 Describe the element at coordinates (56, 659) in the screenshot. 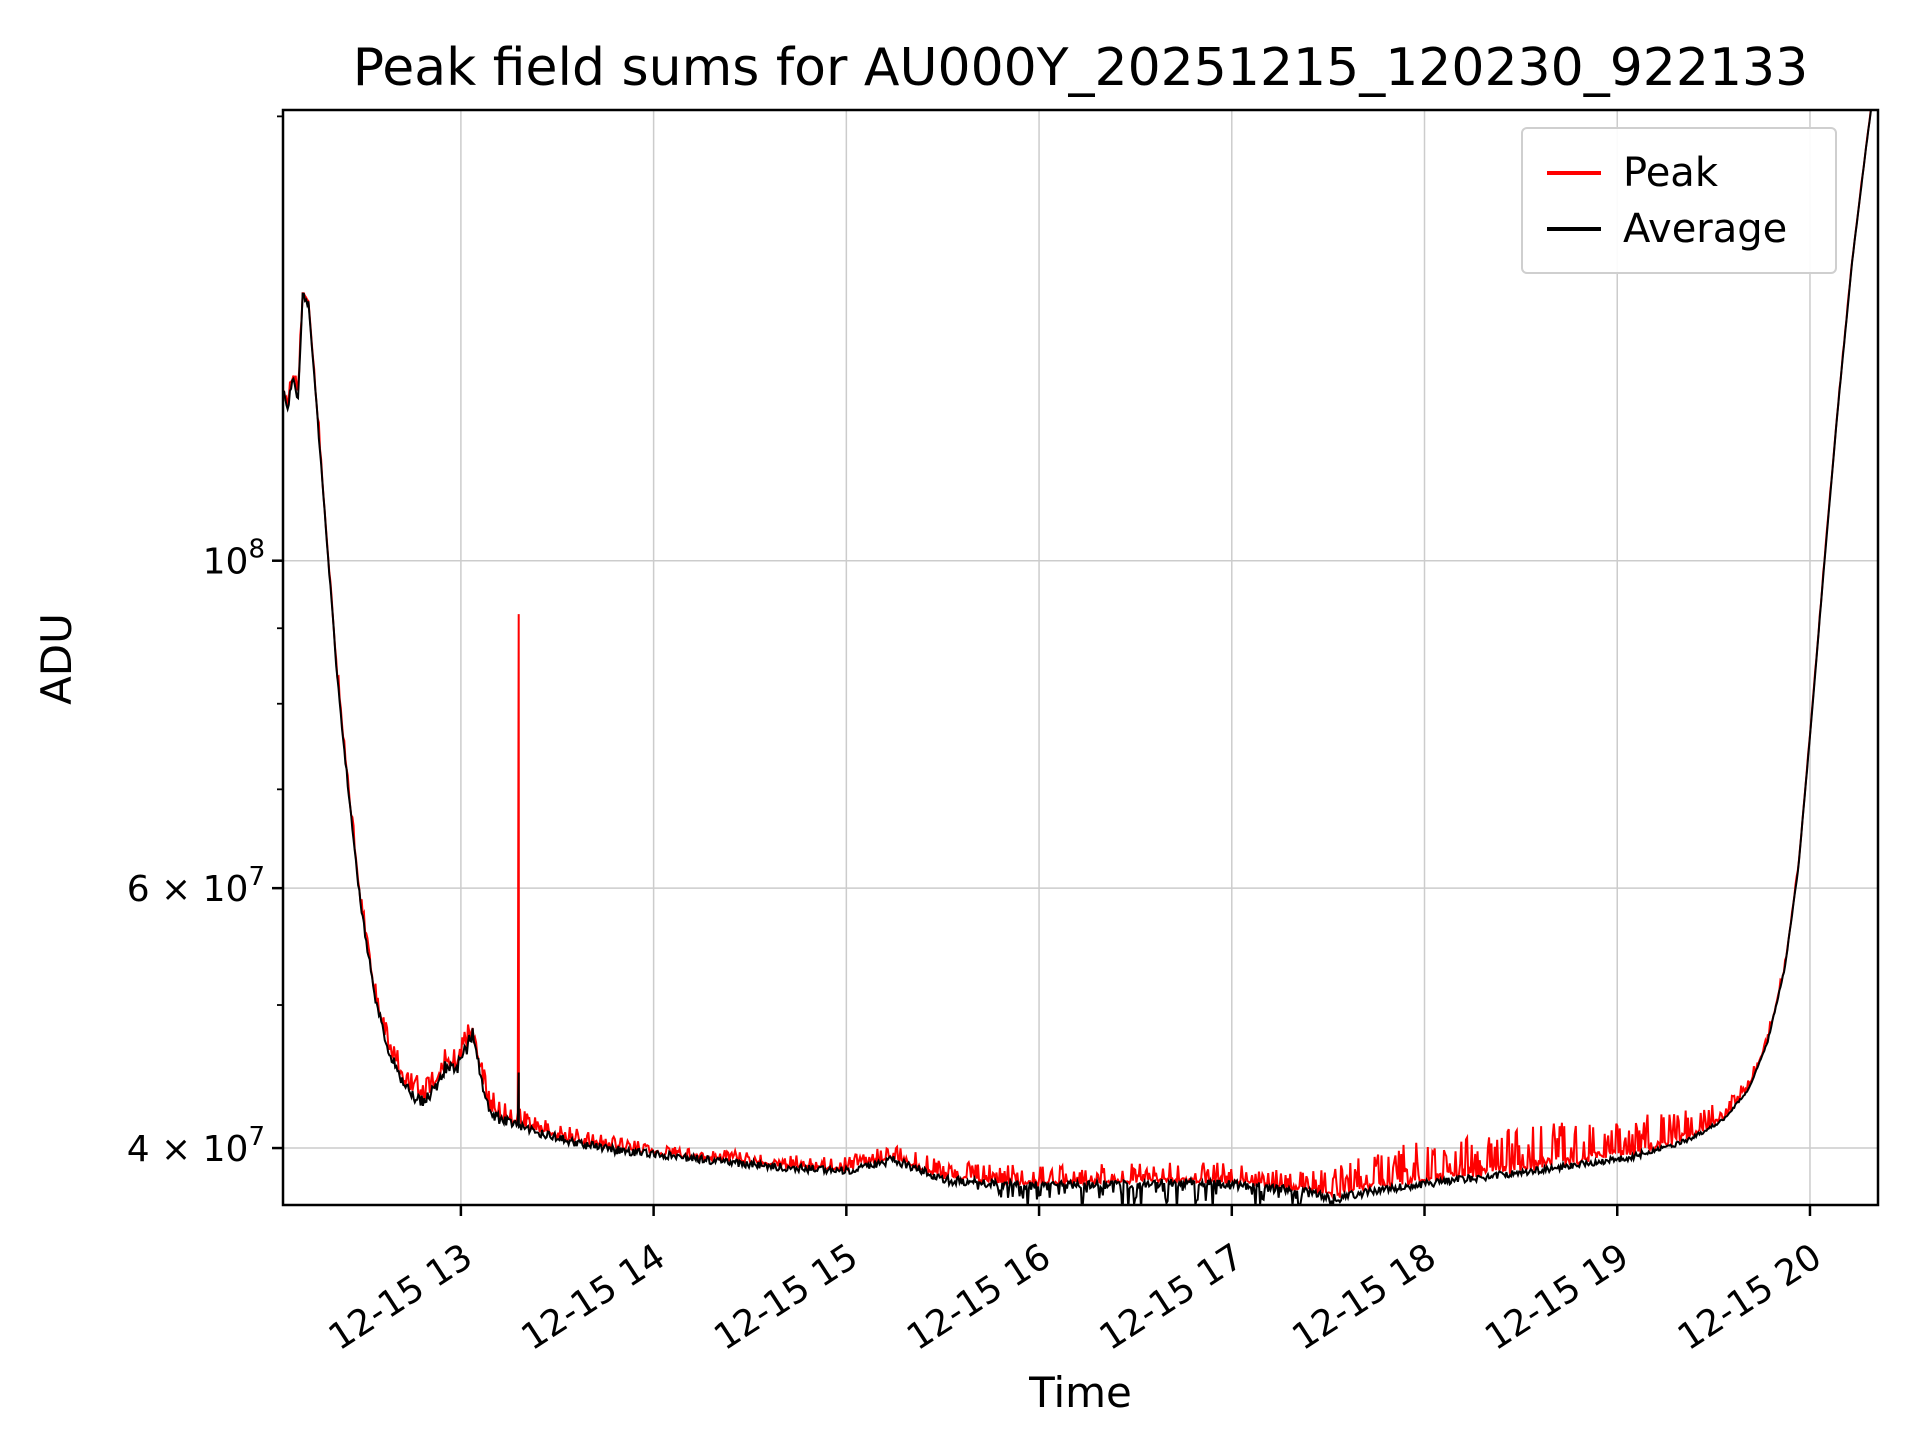

I see `y-axis-label: ADU` at that location.